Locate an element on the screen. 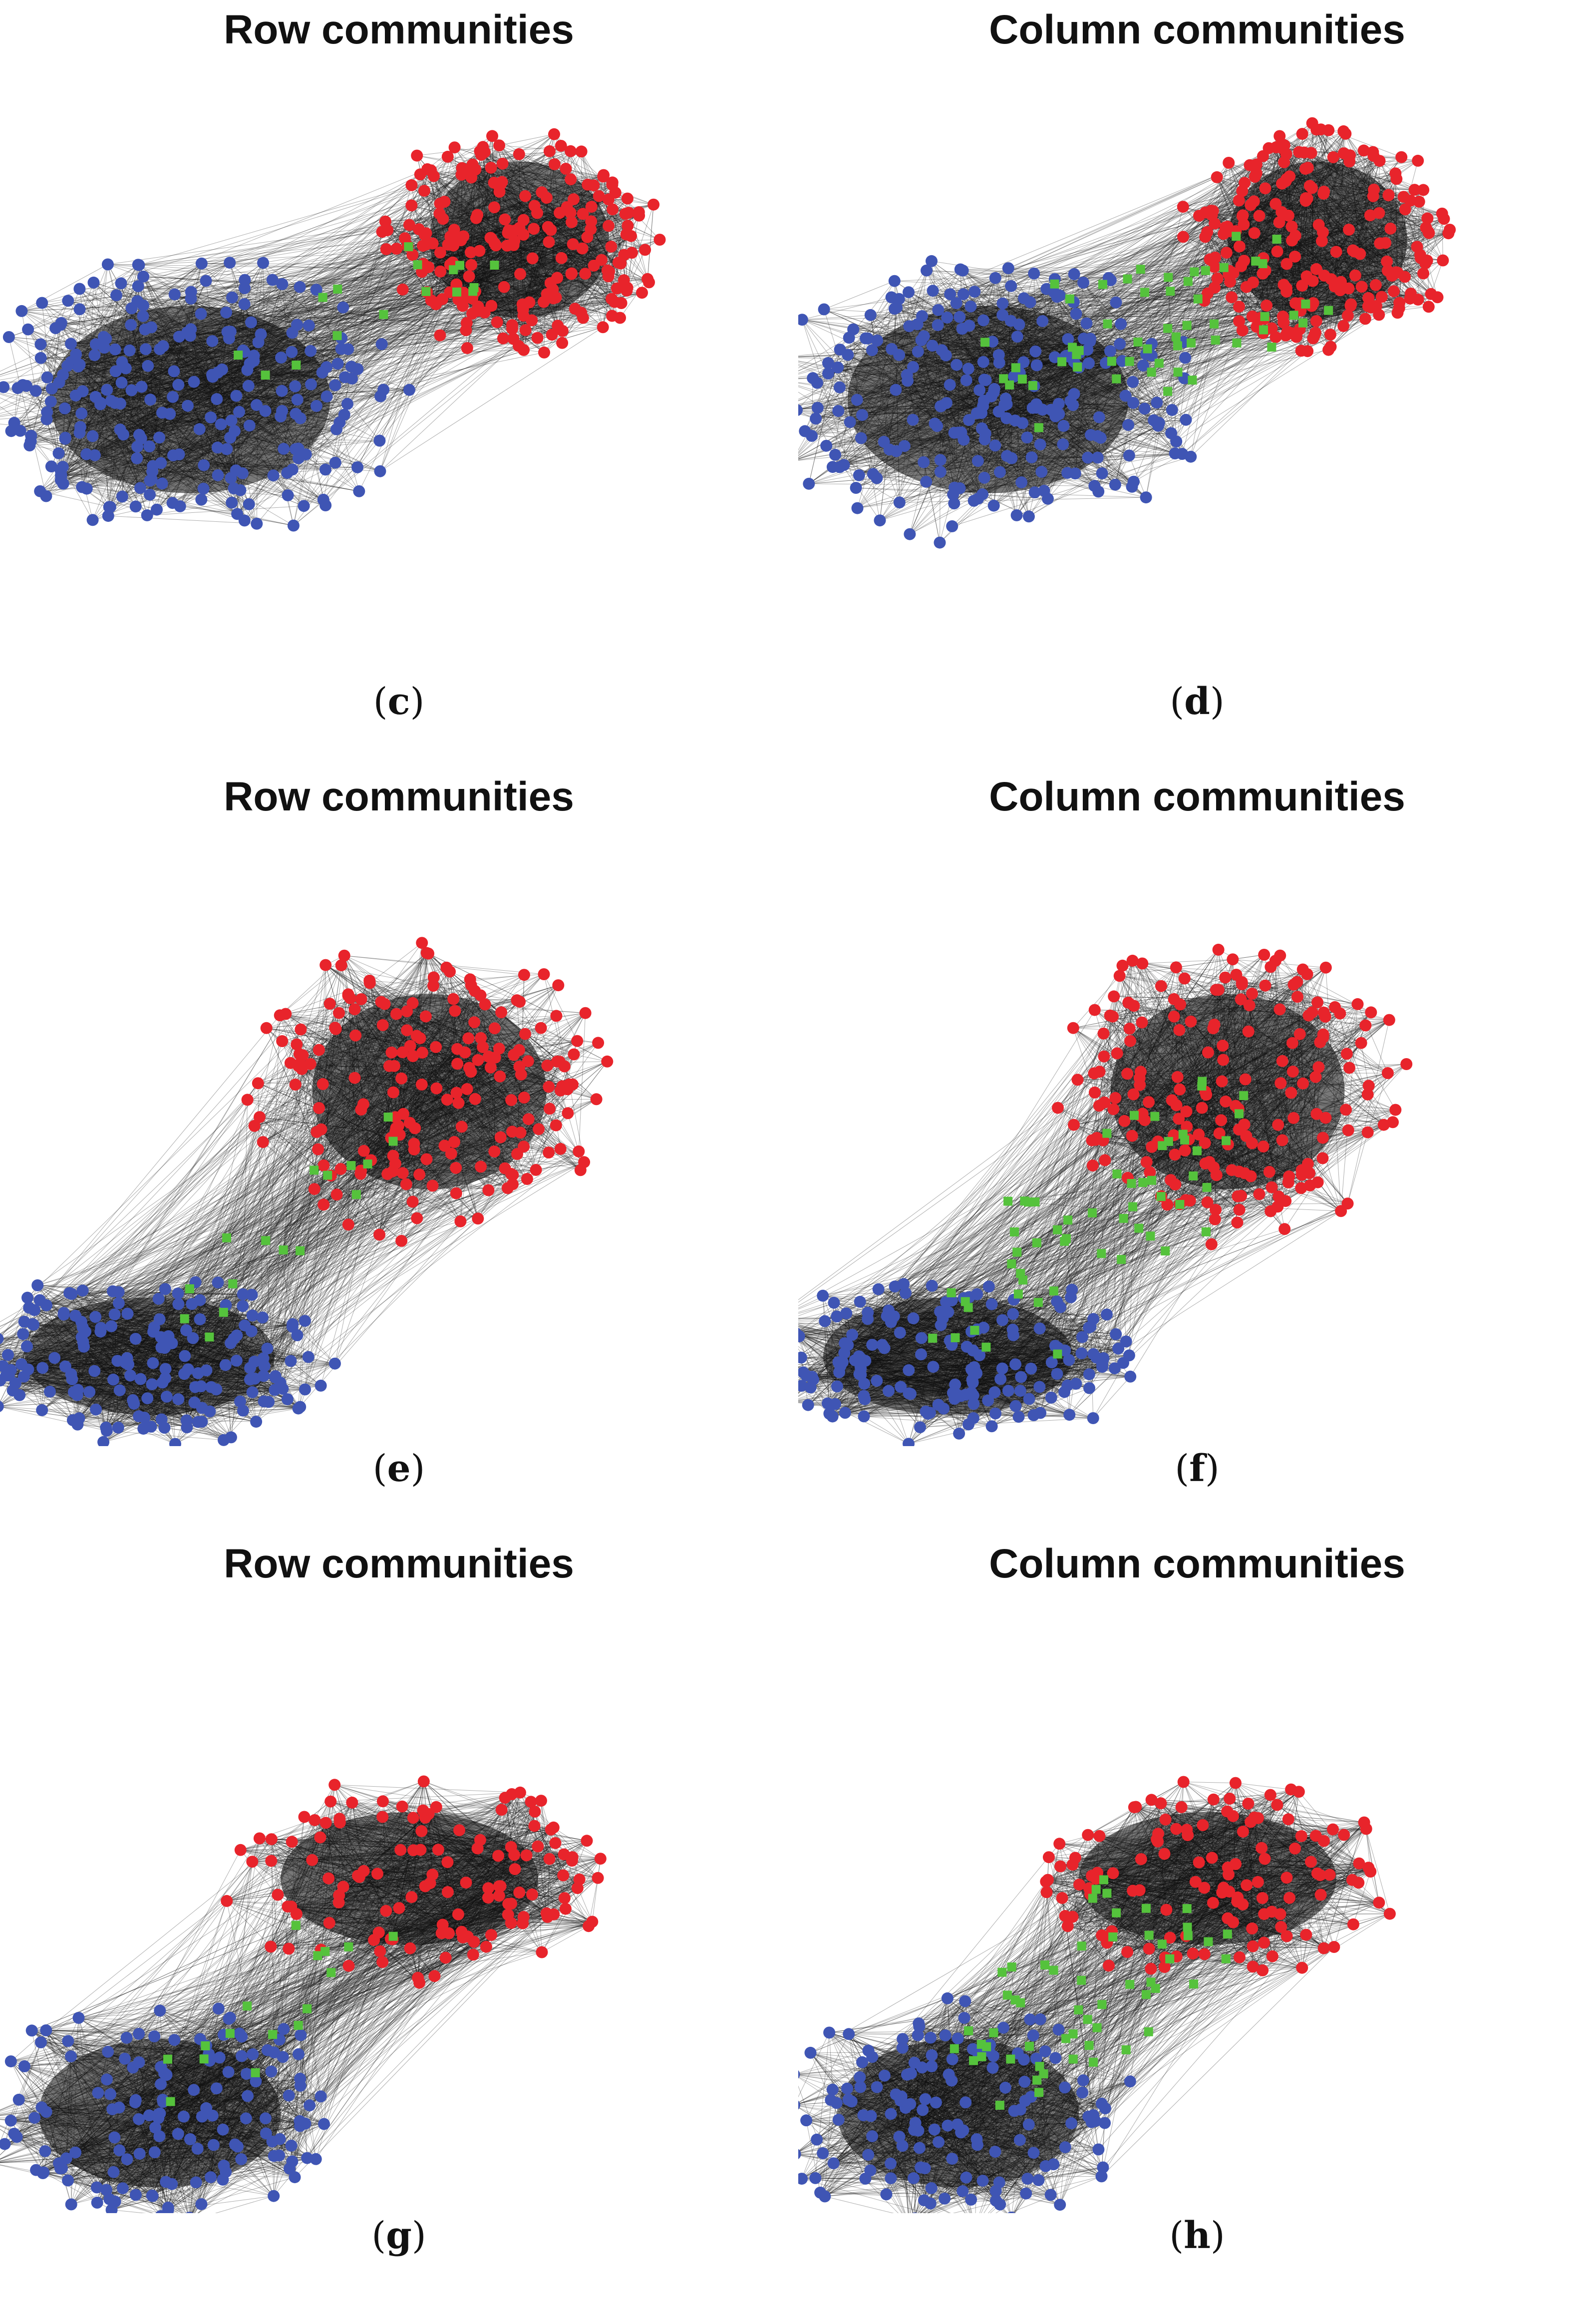 The width and height of the screenshot is (1596, 2301). node-overlap is located at coordinates (323, 298).